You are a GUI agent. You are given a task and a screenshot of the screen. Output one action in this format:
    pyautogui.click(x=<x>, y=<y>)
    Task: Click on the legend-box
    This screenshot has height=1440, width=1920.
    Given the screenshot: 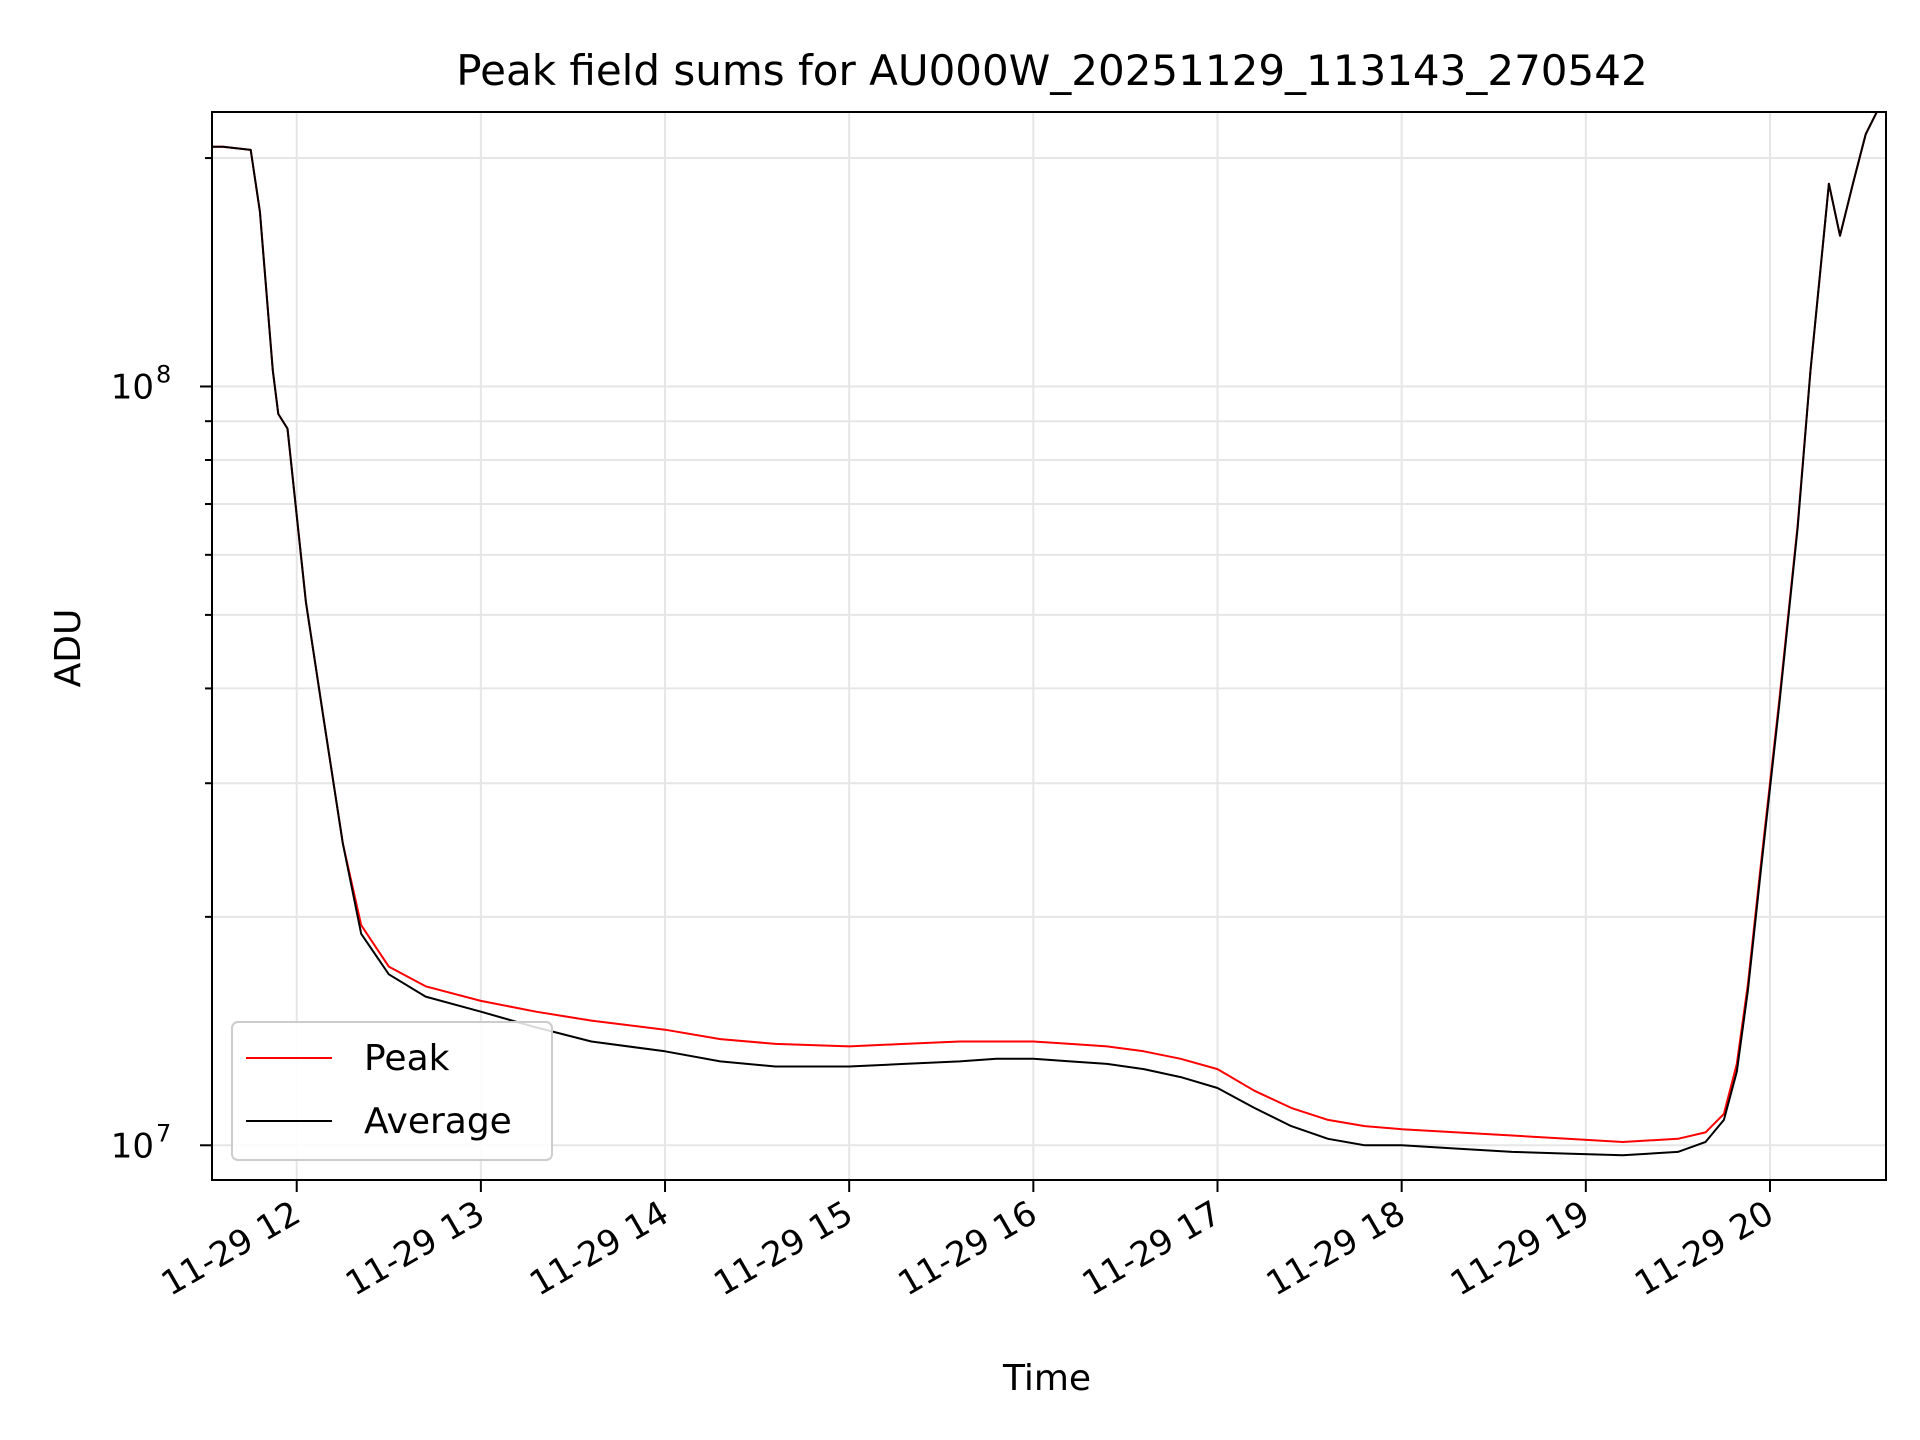 What is the action you would take?
    pyautogui.click(x=392, y=1091)
    